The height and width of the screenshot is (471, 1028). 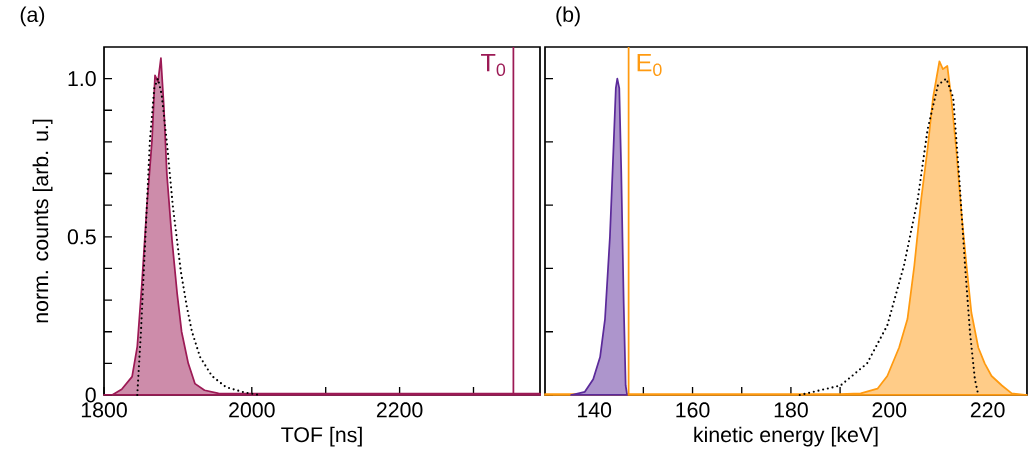 What do you see at coordinates (693, 410) in the screenshot?
I see `x-tick-label: 160` at bounding box center [693, 410].